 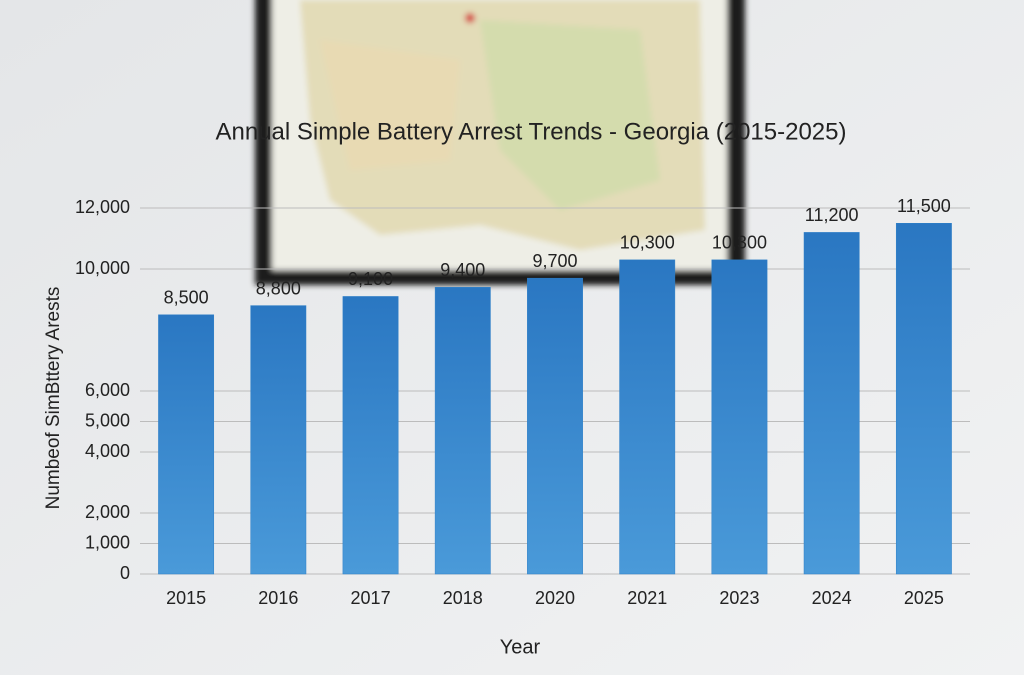 What do you see at coordinates (924, 598) in the screenshot?
I see `x-tick-label: 2025` at bounding box center [924, 598].